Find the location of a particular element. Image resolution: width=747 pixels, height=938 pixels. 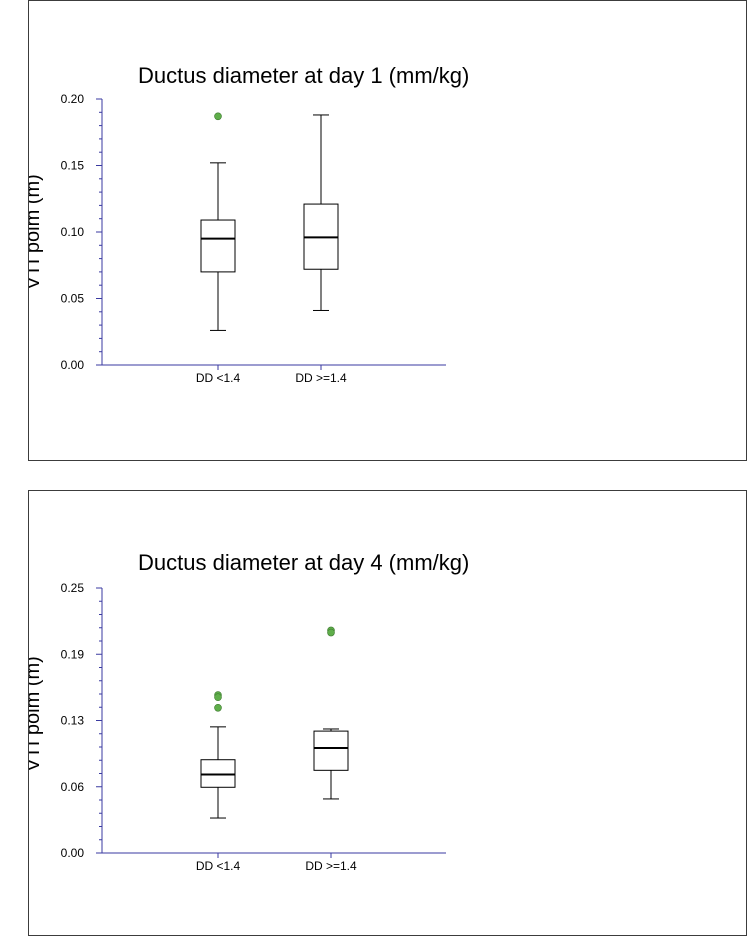

chart-title: Ductus diameter at day 1 (mm/kg) is located at coordinates (303, 75).